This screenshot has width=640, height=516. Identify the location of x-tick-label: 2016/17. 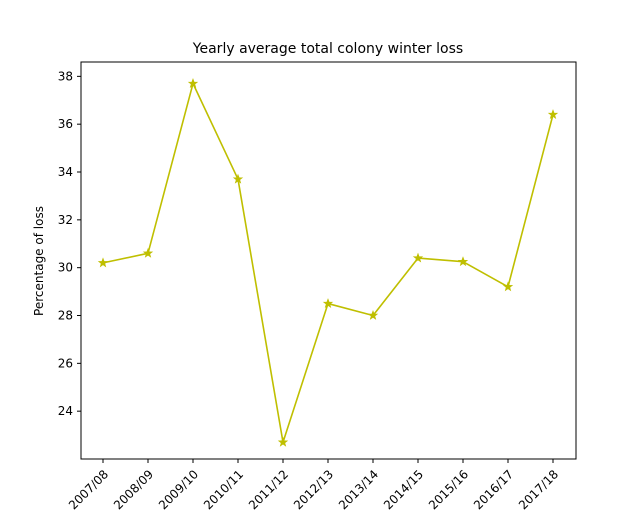
(493, 489).